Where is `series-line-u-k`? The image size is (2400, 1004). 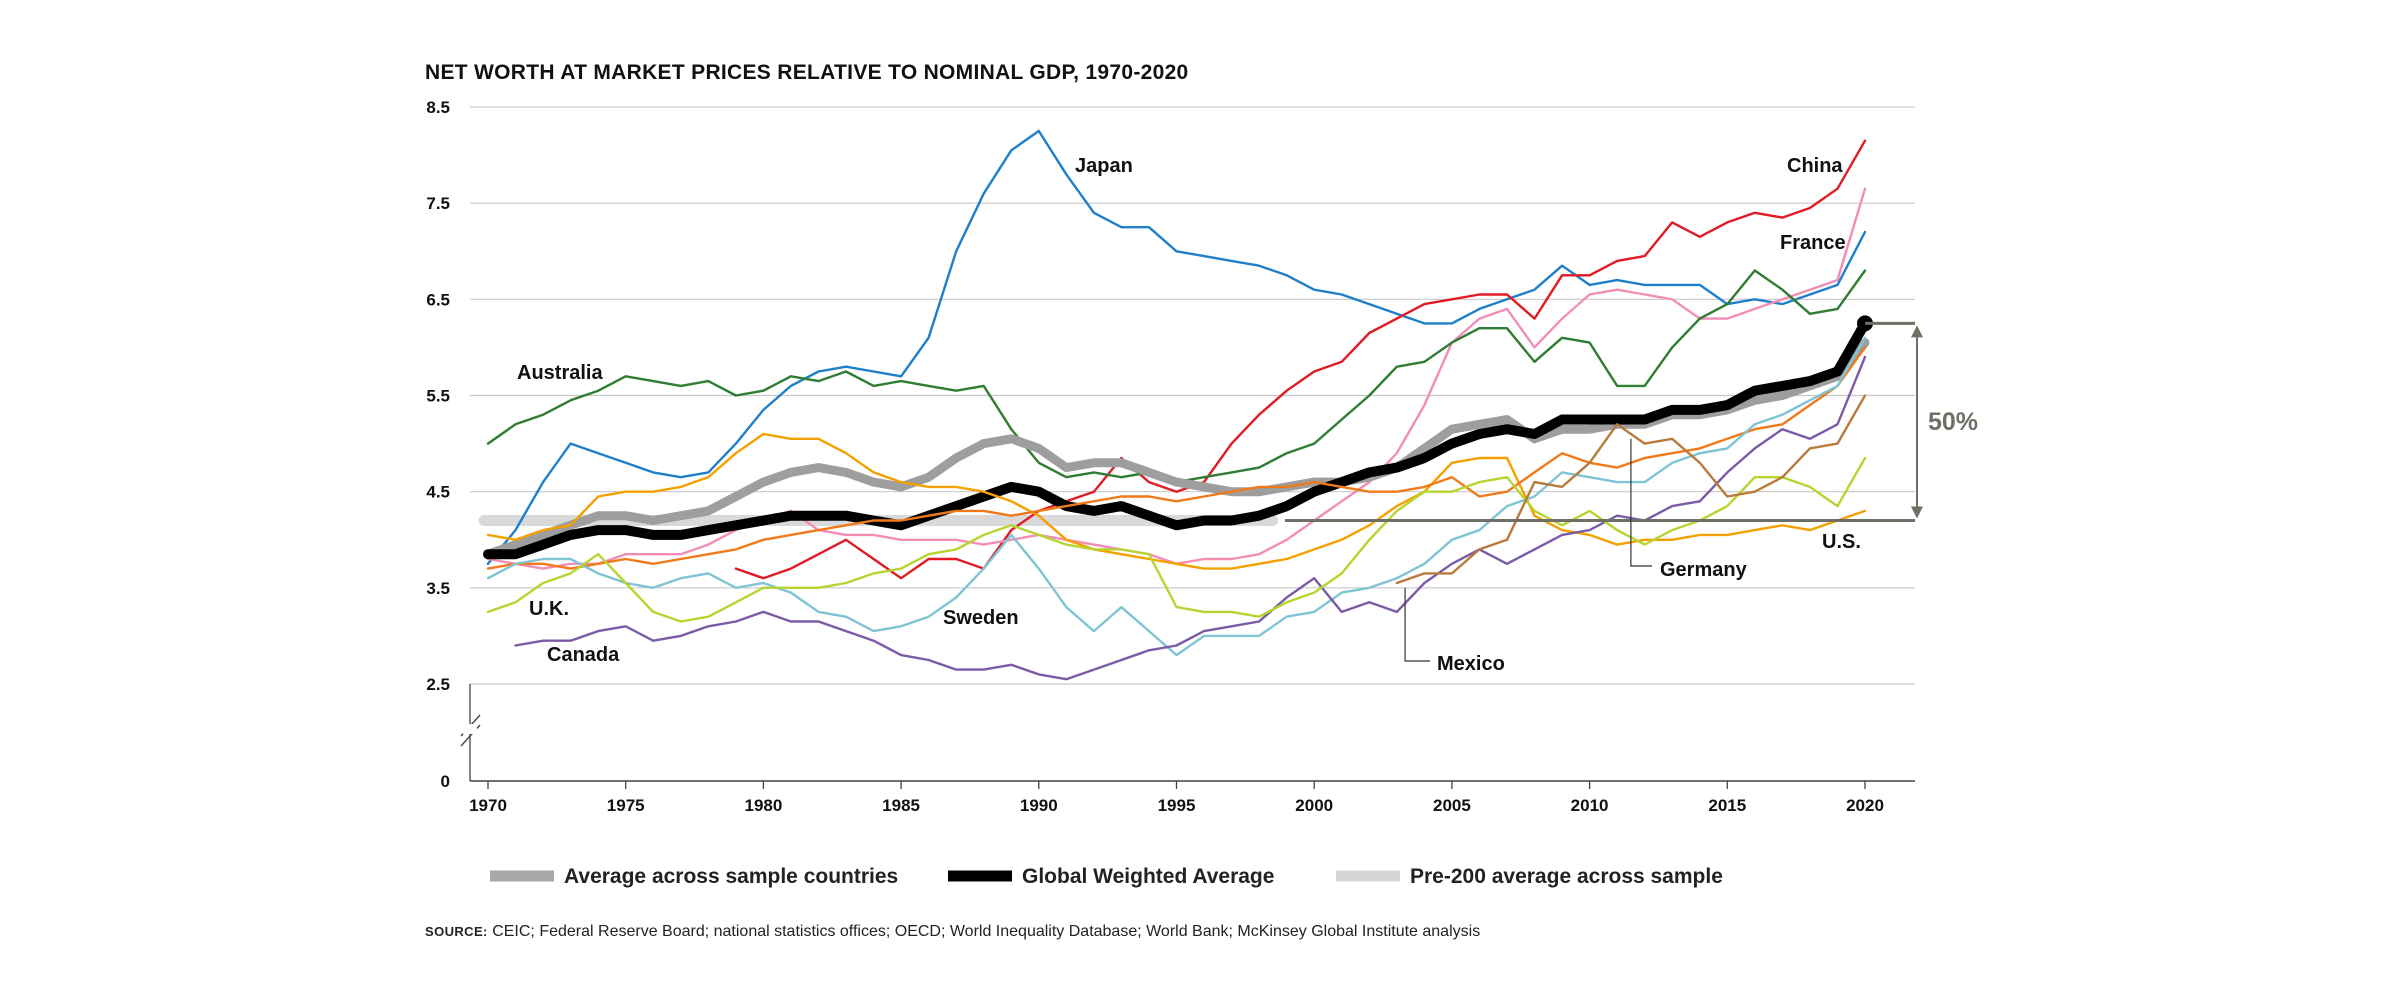
series-line-u-k is located at coordinates (1176, 501).